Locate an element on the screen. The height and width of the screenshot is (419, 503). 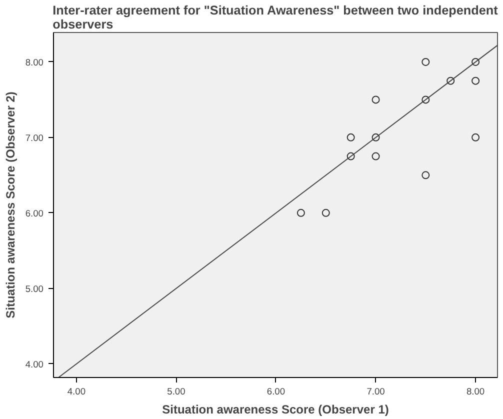
y-tick-label: 6.00 is located at coordinates (34, 213).